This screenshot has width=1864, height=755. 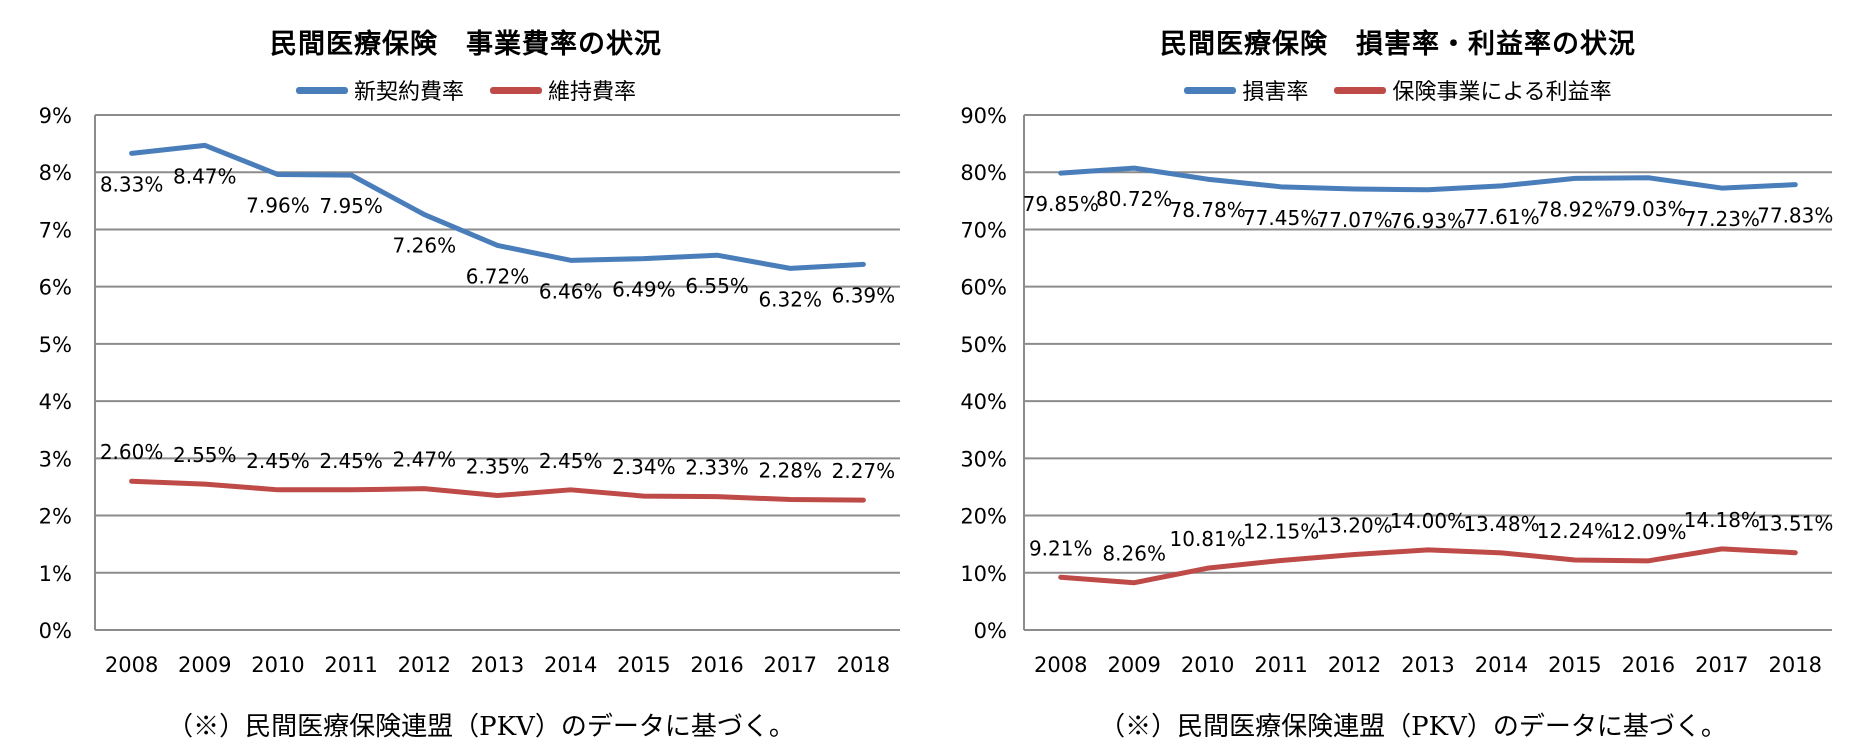 What do you see at coordinates (1648, 532) in the screenshot?
I see `data-label: 12.09%` at bounding box center [1648, 532].